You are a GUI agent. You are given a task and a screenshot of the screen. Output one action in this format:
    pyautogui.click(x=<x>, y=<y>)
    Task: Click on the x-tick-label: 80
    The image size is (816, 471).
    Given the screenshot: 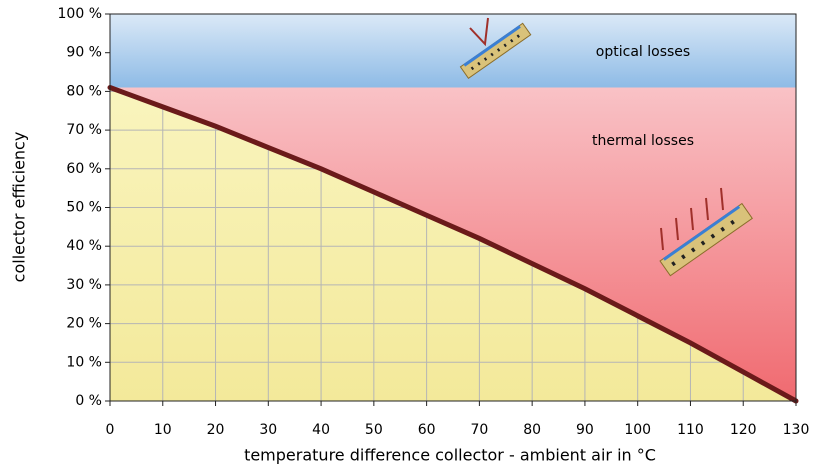 What is the action you would take?
    pyautogui.click(x=532, y=430)
    